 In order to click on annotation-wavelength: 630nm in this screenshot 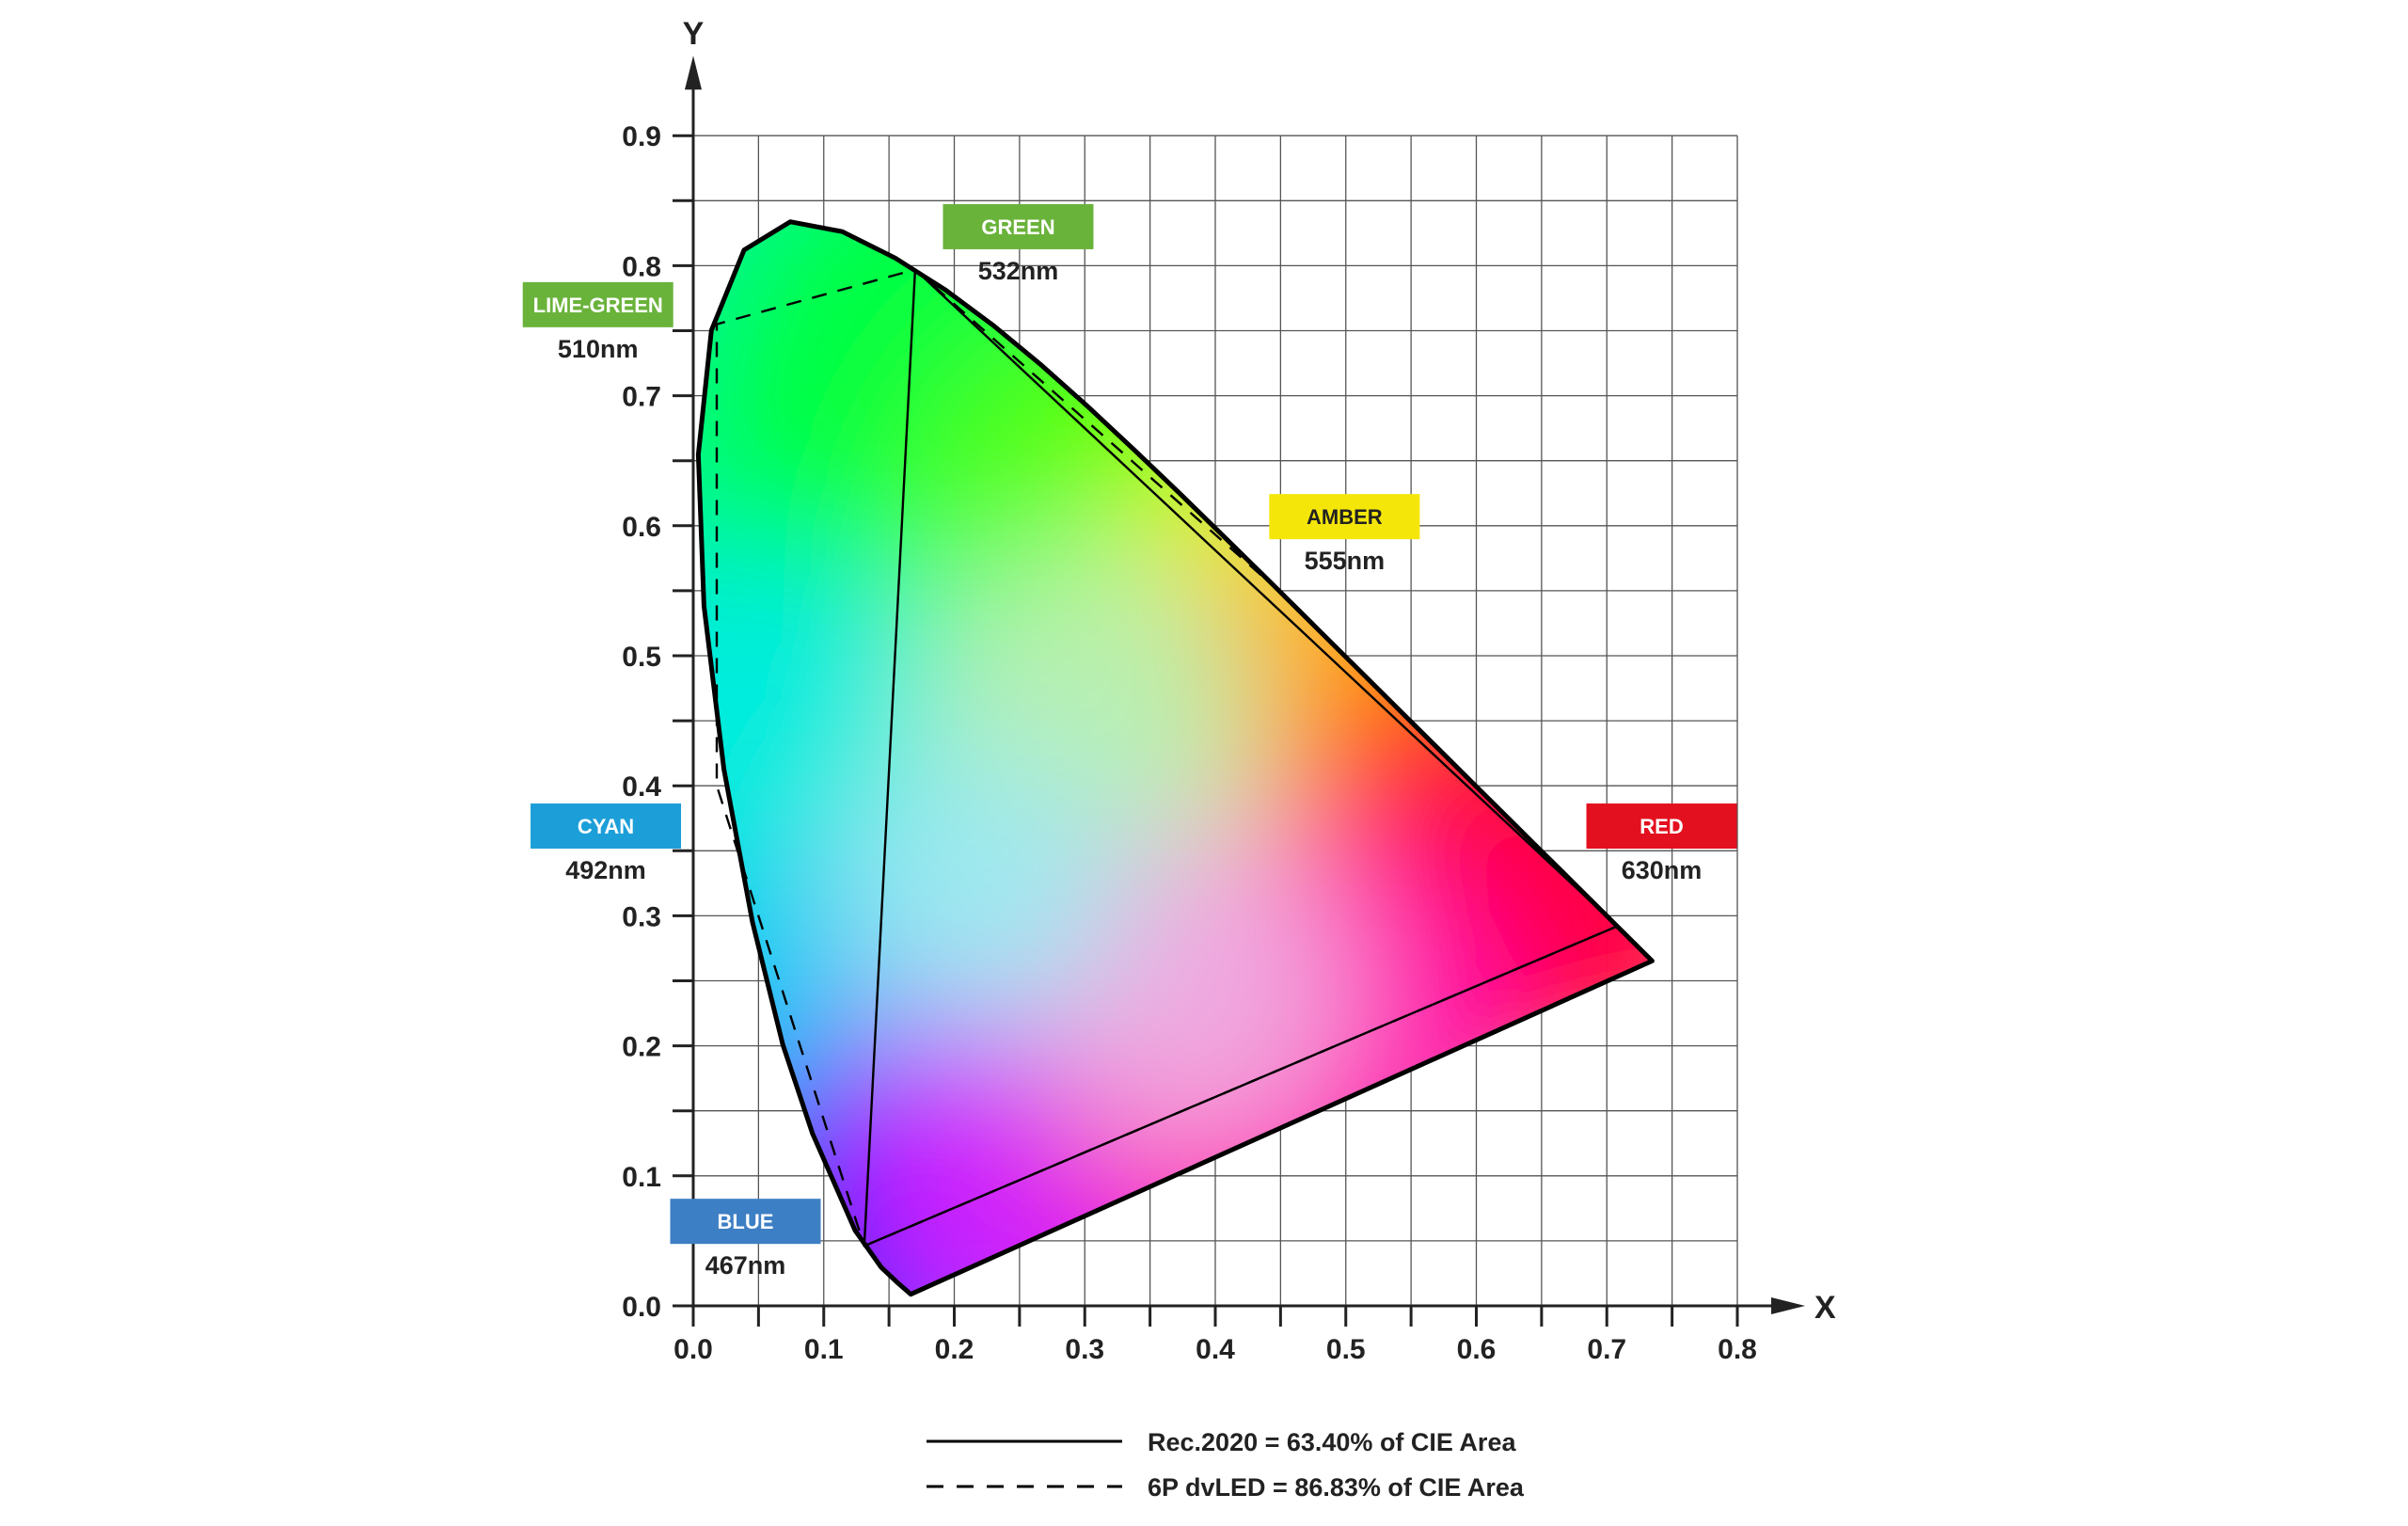, I will do `click(1663, 870)`.